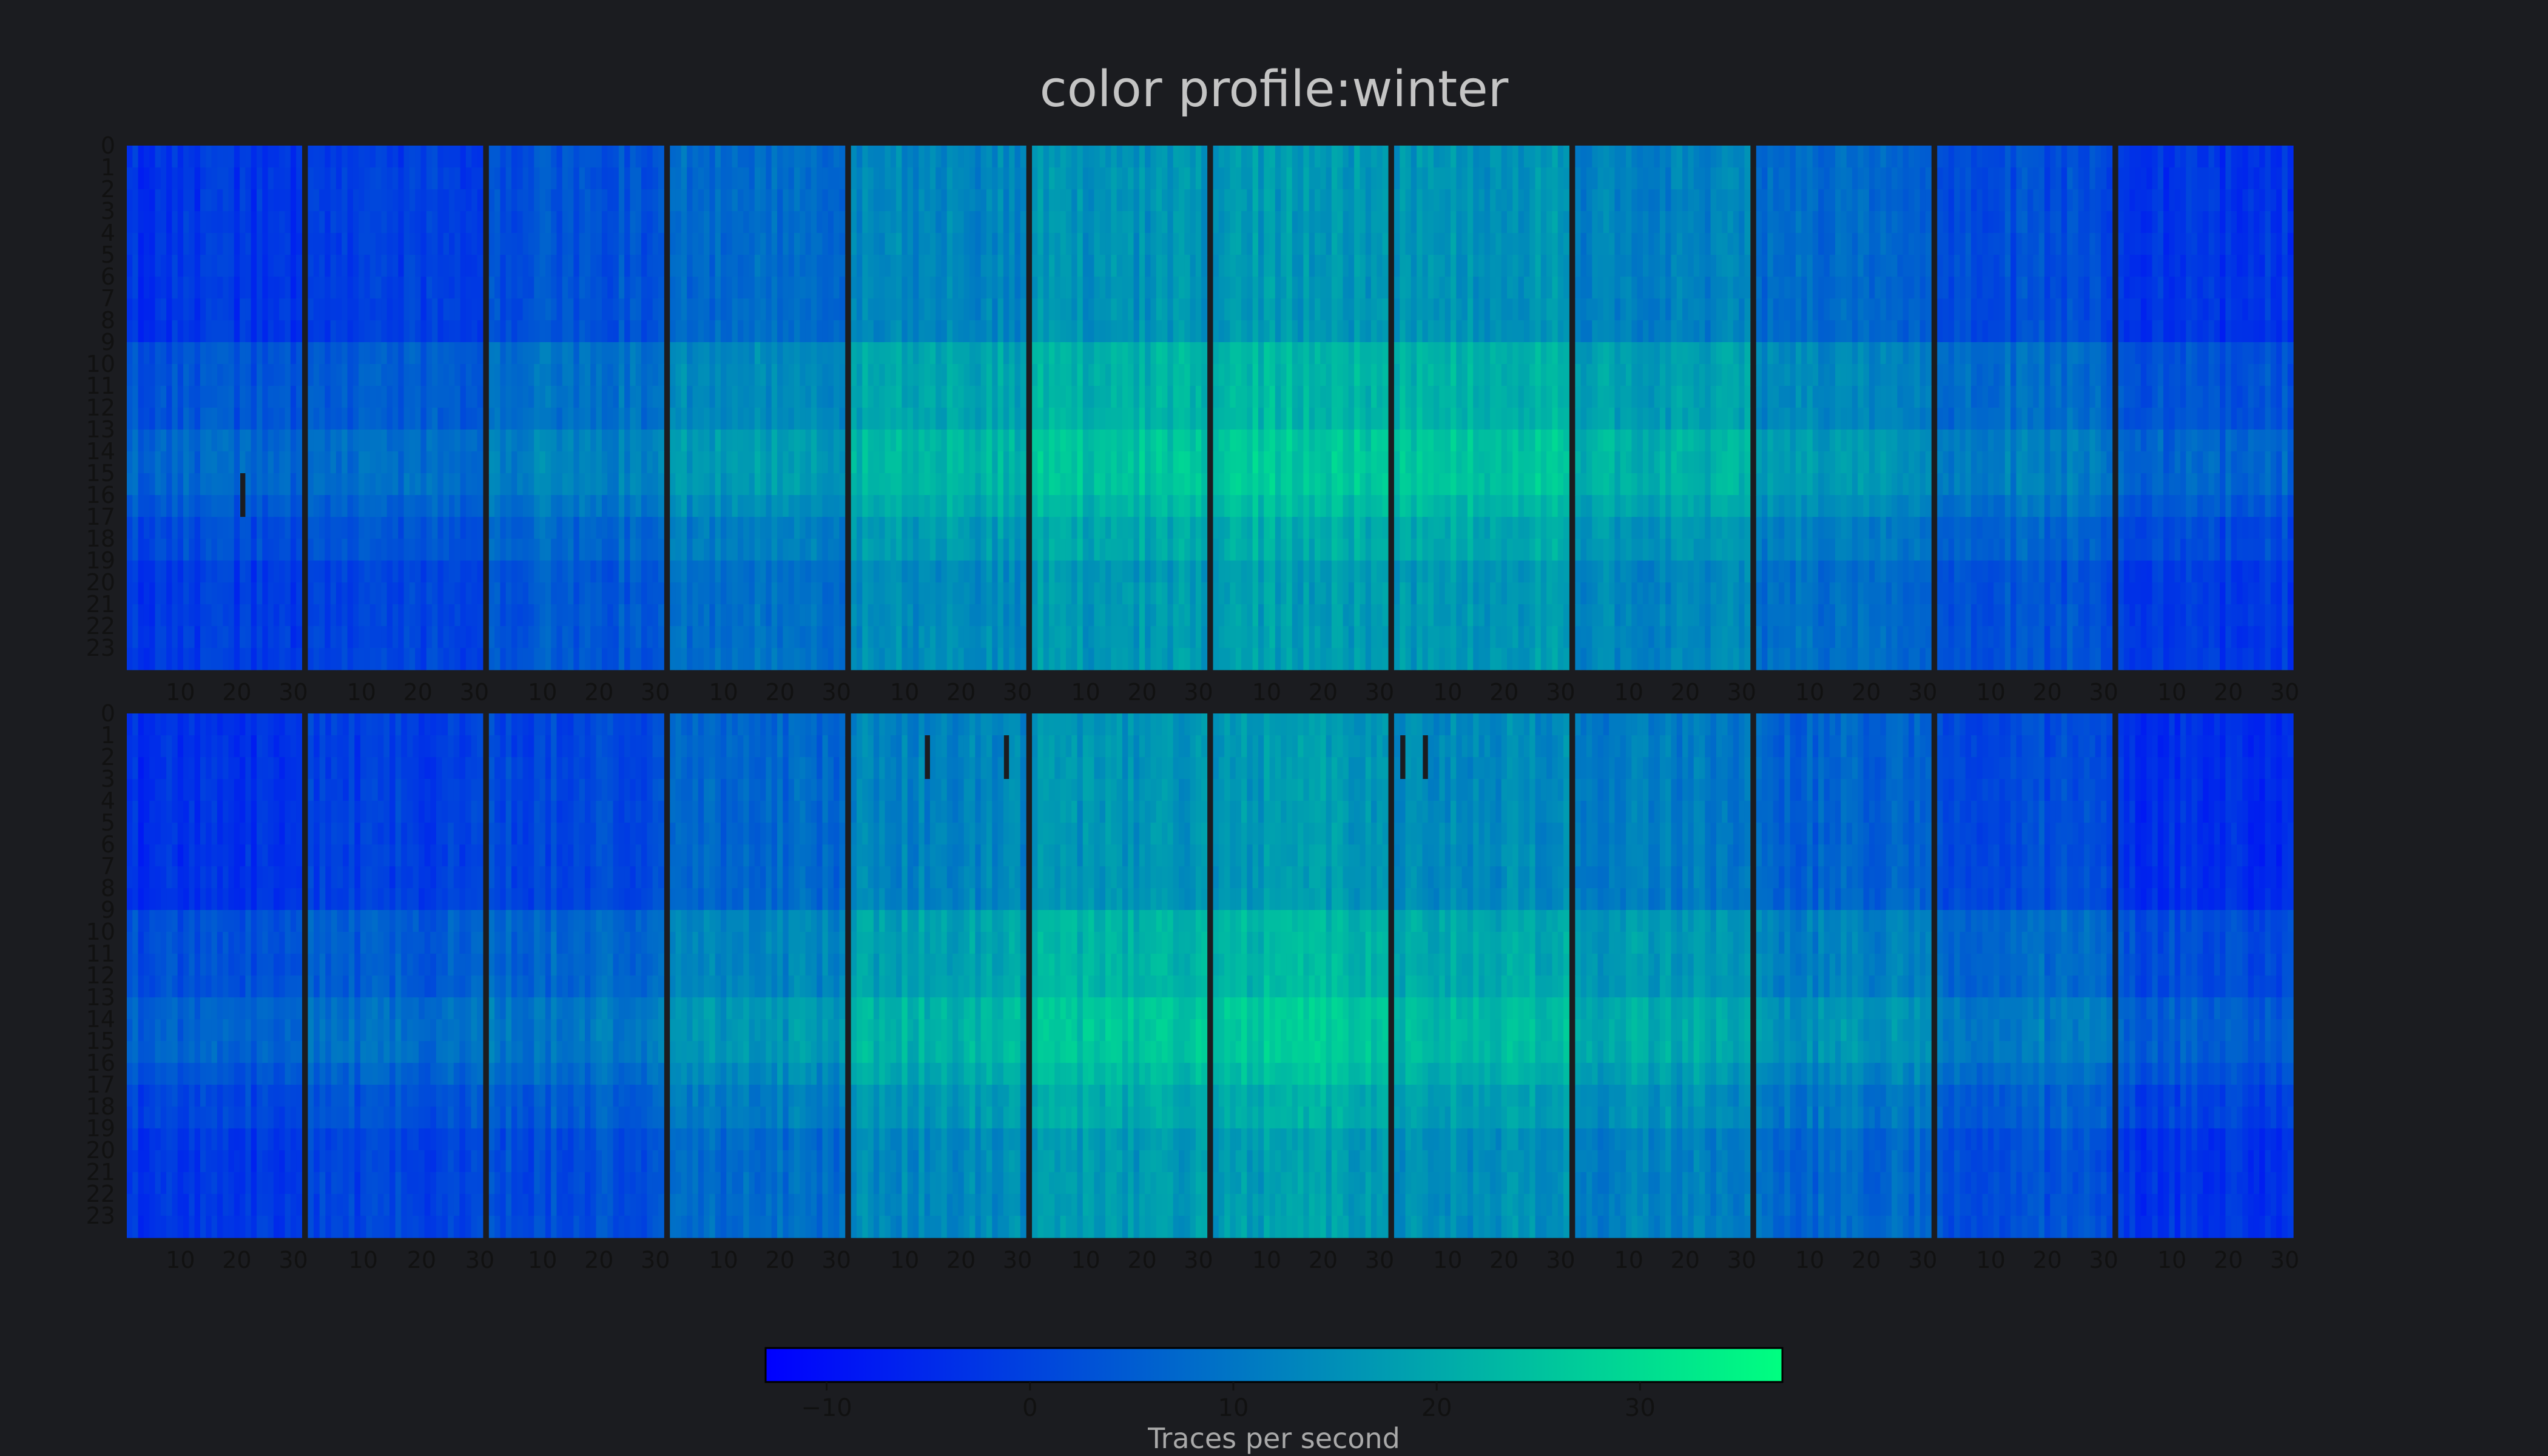 The image size is (2548, 1456). What do you see at coordinates (236, 692) in the screenshot?
I see `x-tick-label: 20` at bounding box center [236, 692].